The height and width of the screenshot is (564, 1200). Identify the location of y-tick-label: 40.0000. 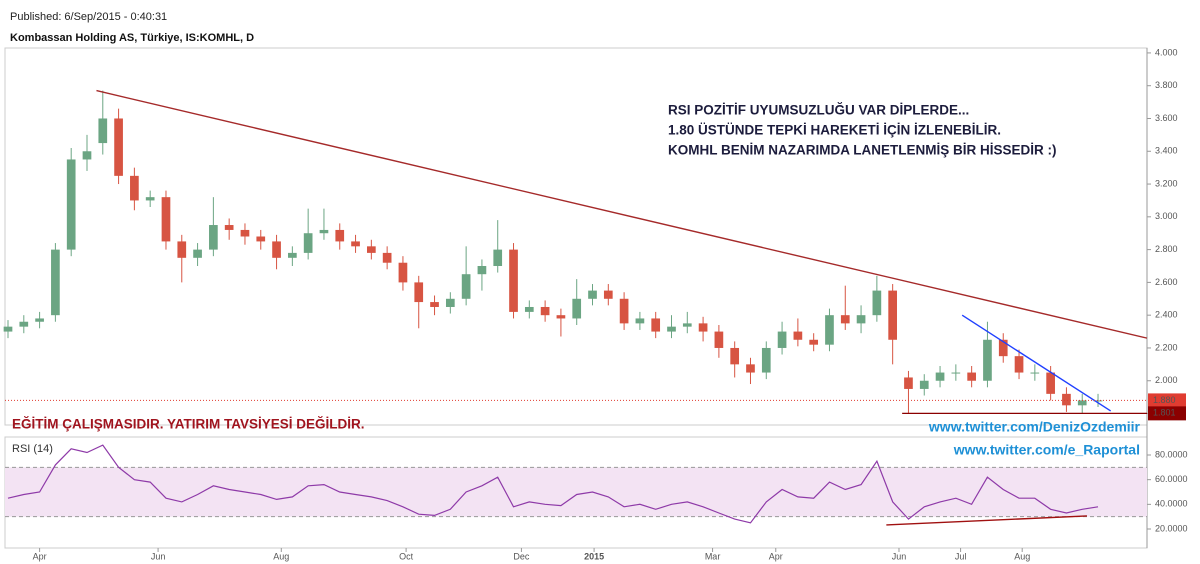
(1171, 504).